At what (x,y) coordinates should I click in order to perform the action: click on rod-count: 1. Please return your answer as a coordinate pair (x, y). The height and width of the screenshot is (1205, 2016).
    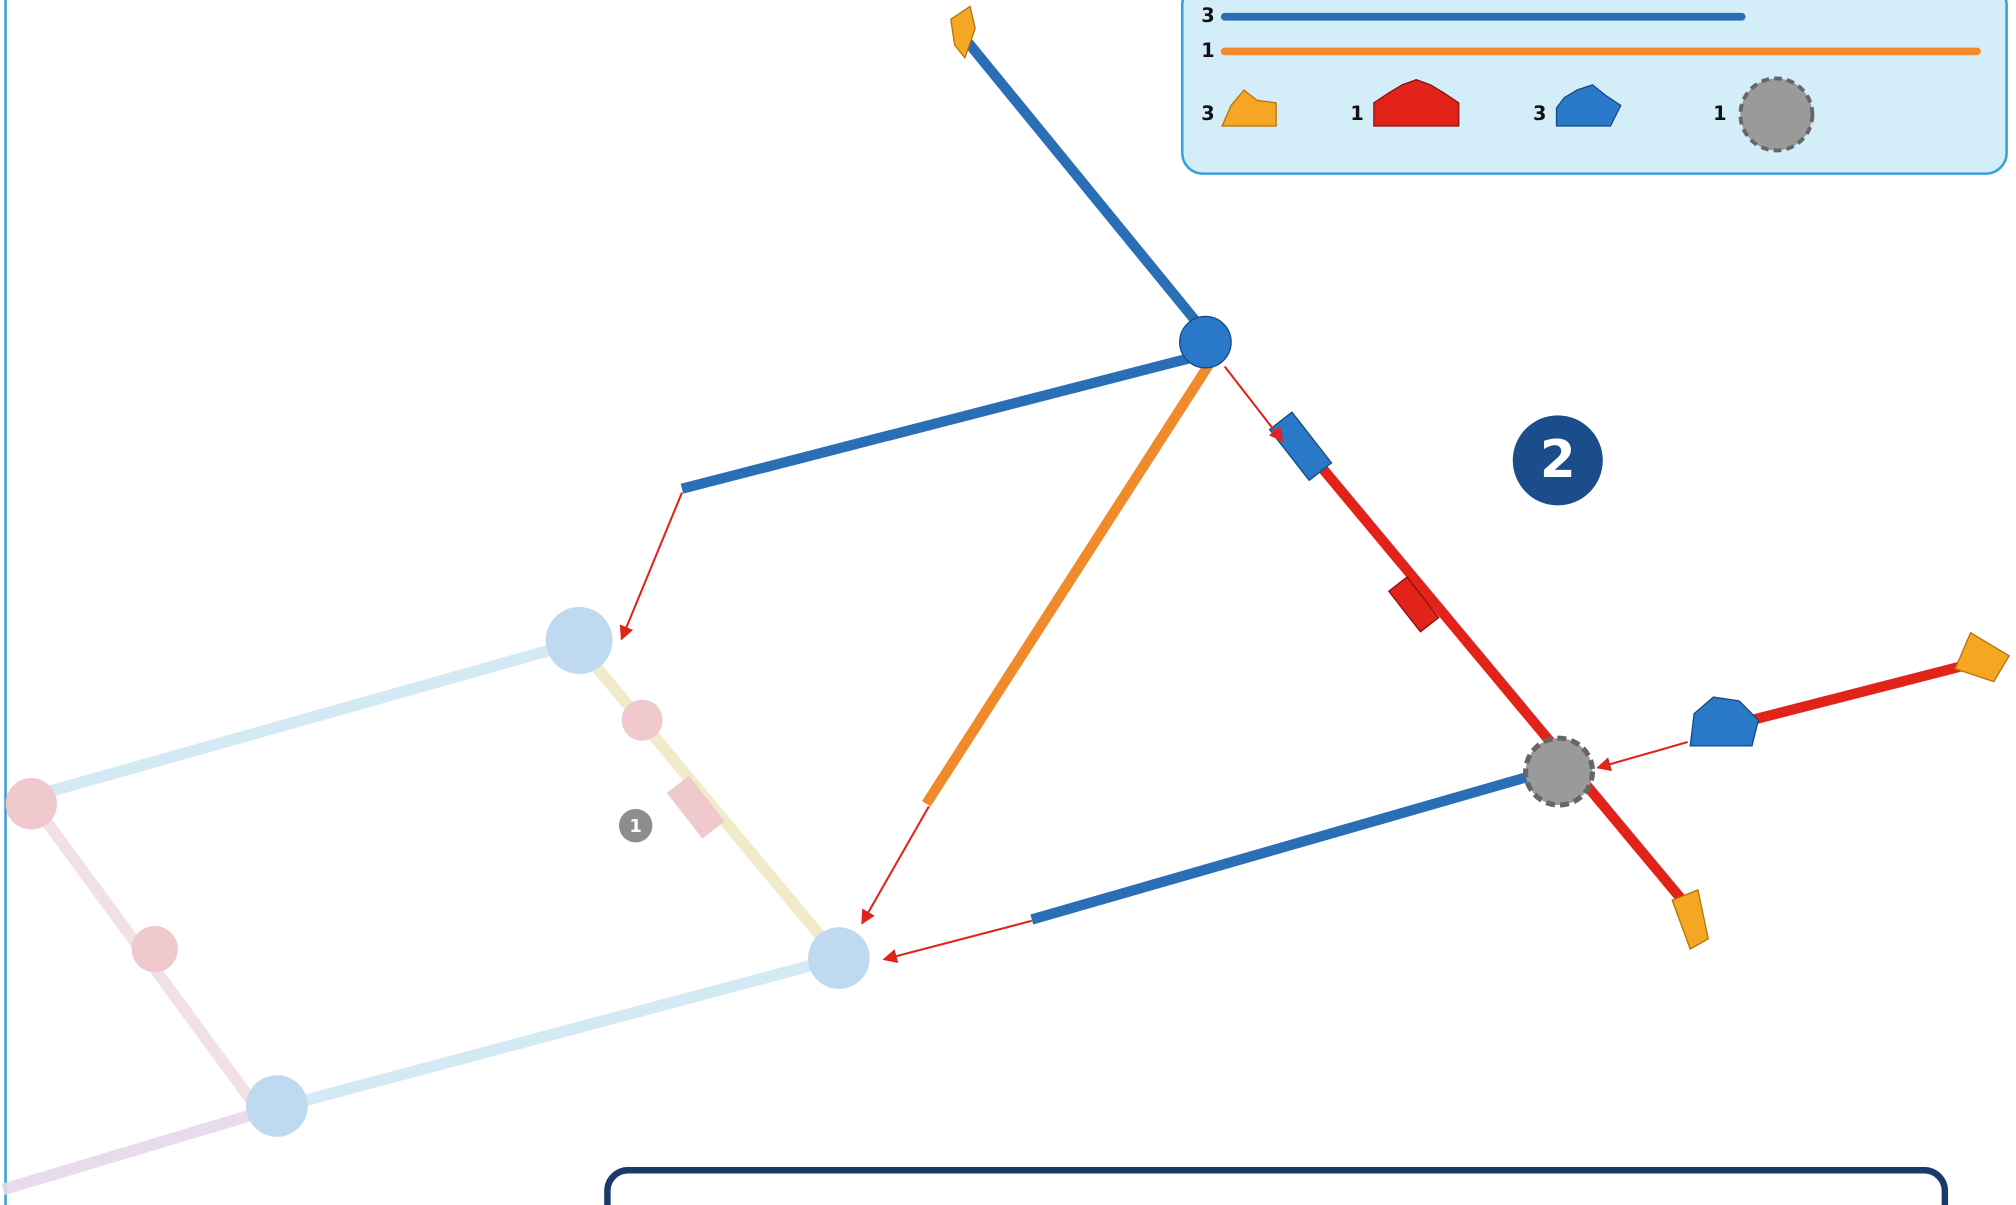
    Looking at the image, I should click on (1207, 50).